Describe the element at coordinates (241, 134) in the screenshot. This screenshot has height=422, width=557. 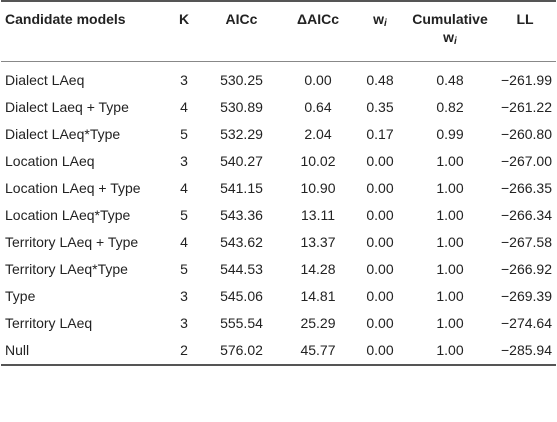
I see `cell-aicc: 532.29` at that location.